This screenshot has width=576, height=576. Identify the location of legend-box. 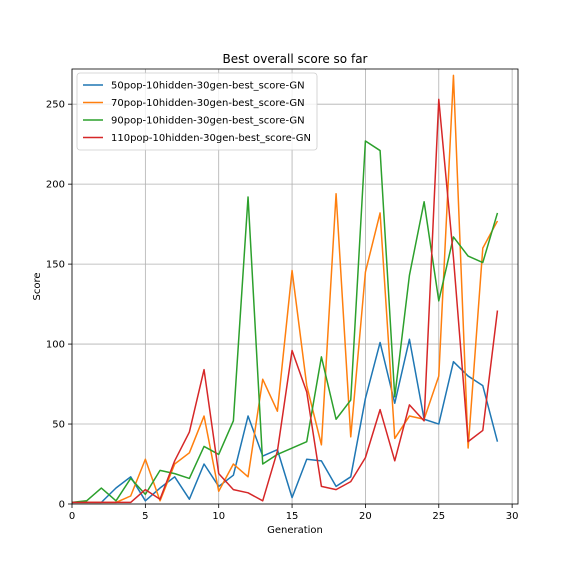
(197, 111).